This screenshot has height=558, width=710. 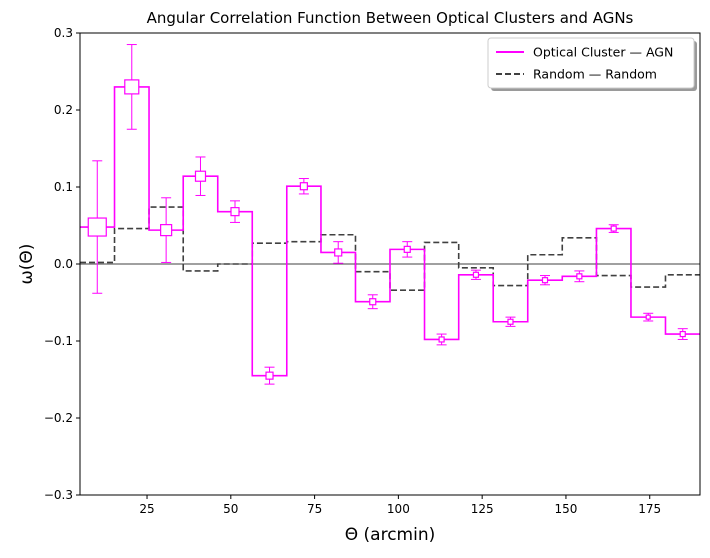 I want to click on y-tick-label: −0.3, so click(x=58, y=495).